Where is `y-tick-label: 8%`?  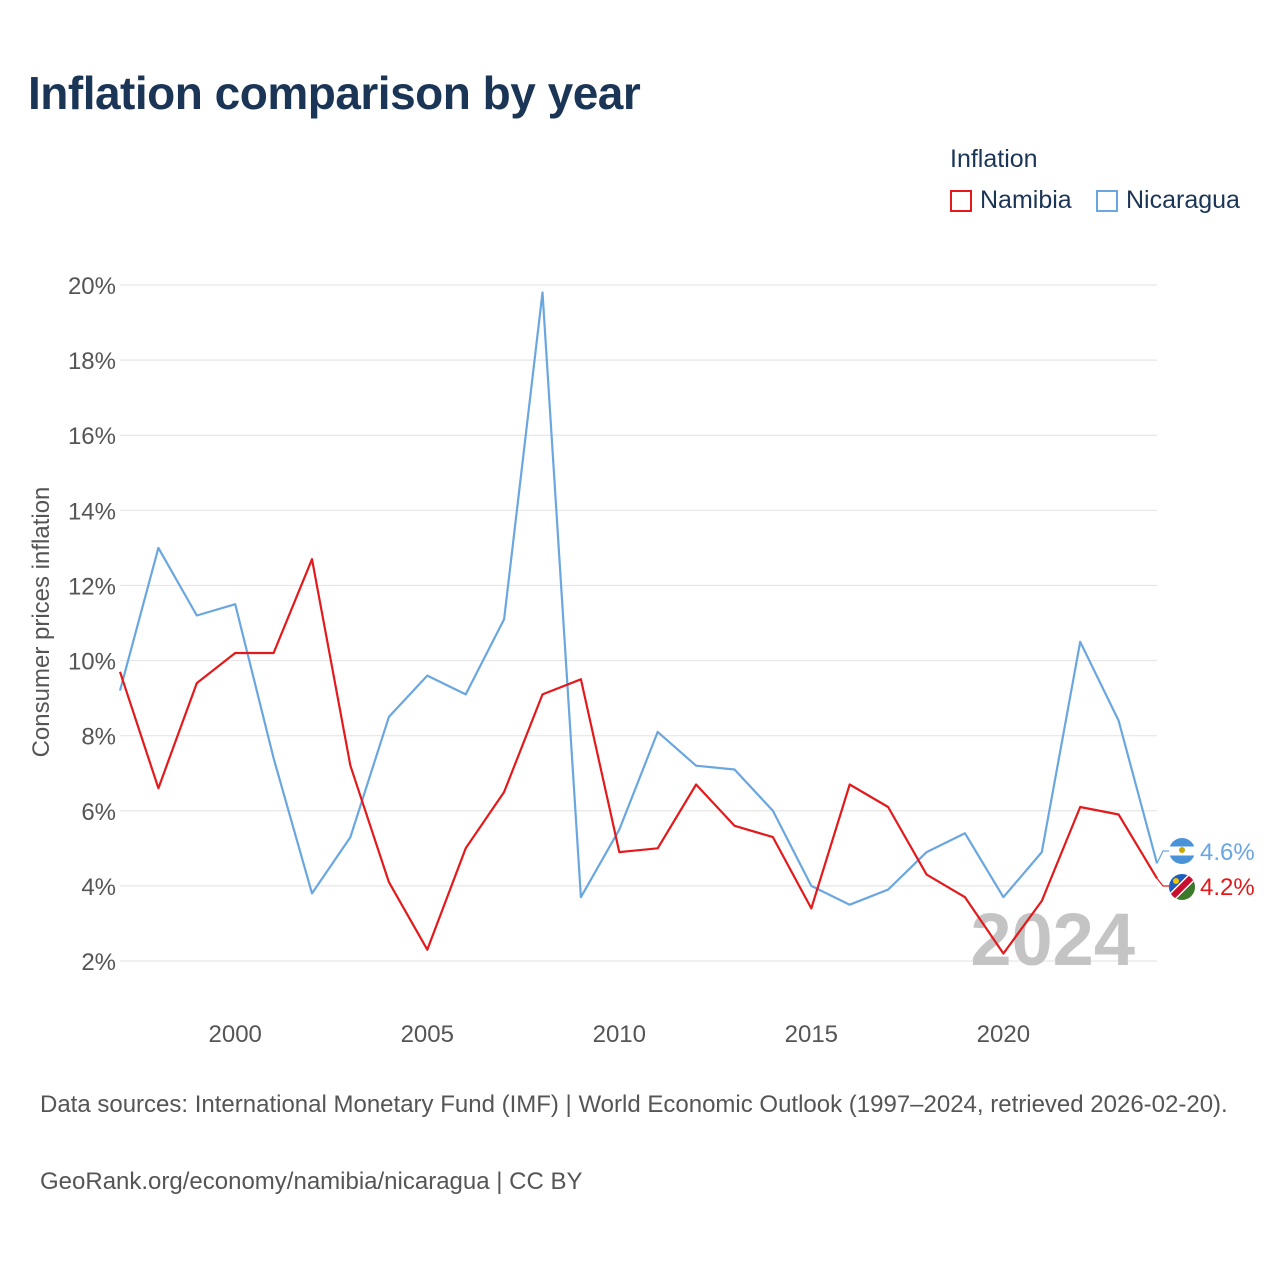 y-tick-label: 8% is located at coordinates (98, 737).